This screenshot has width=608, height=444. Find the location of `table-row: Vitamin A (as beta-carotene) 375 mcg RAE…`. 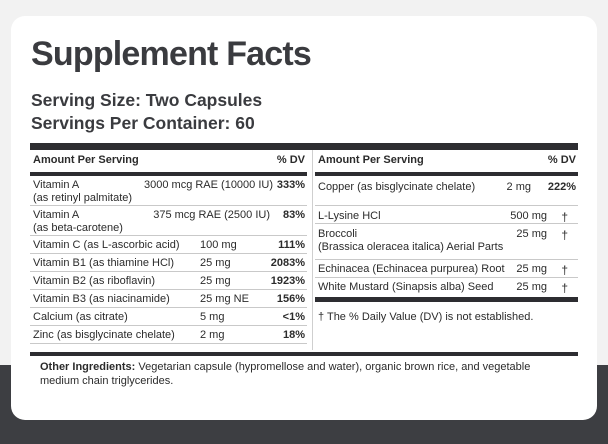

table-row: Vitamin A (as beta-carotene) 375 mcg RAE… is located at coordinates (168, 221).